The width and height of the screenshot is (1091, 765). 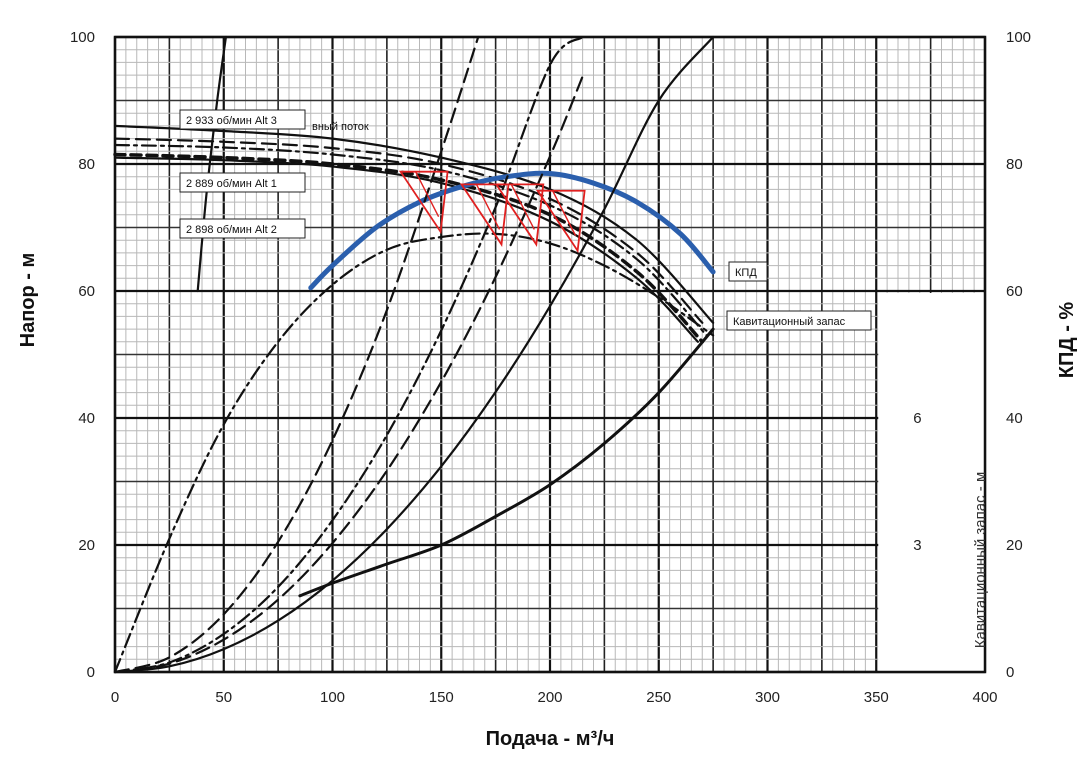 I want to click on y-left-tick-label: 60, so click(x=86, y=291).